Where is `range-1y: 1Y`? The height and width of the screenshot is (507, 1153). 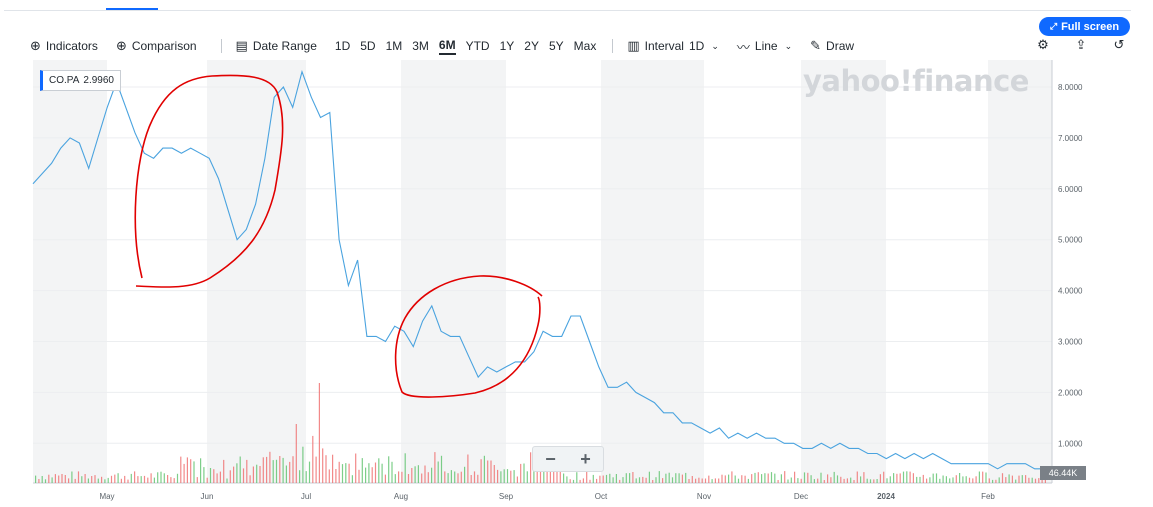
range-1y: 1Y is located at coordinates (507, 46).